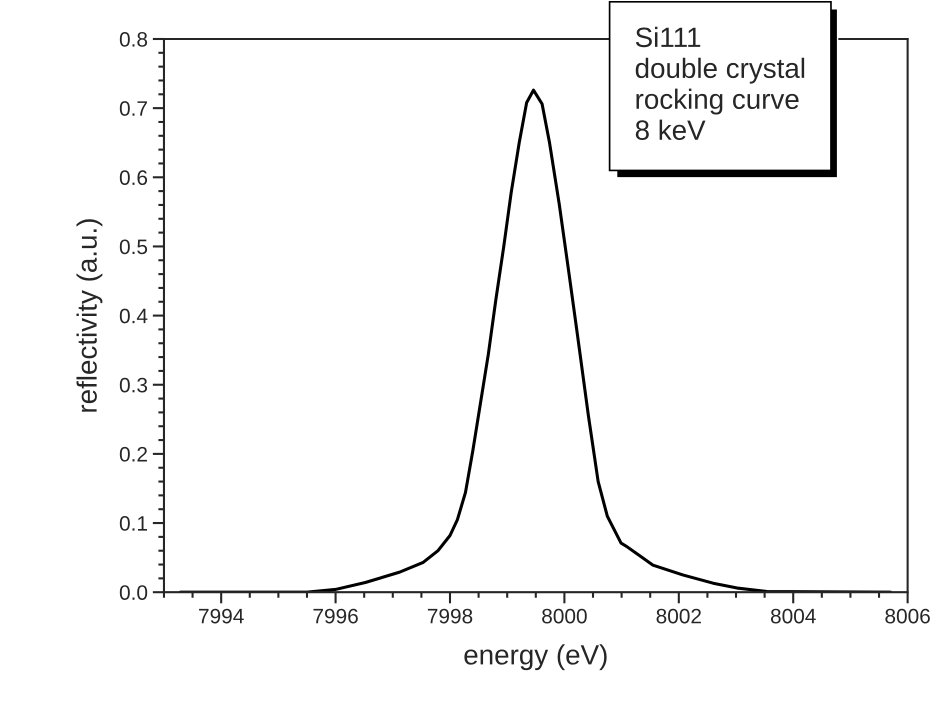 Image resolution: width=950 pixels, height=705 pixels. I want to click on y-tick-label: 0.2, so click(133, 454).